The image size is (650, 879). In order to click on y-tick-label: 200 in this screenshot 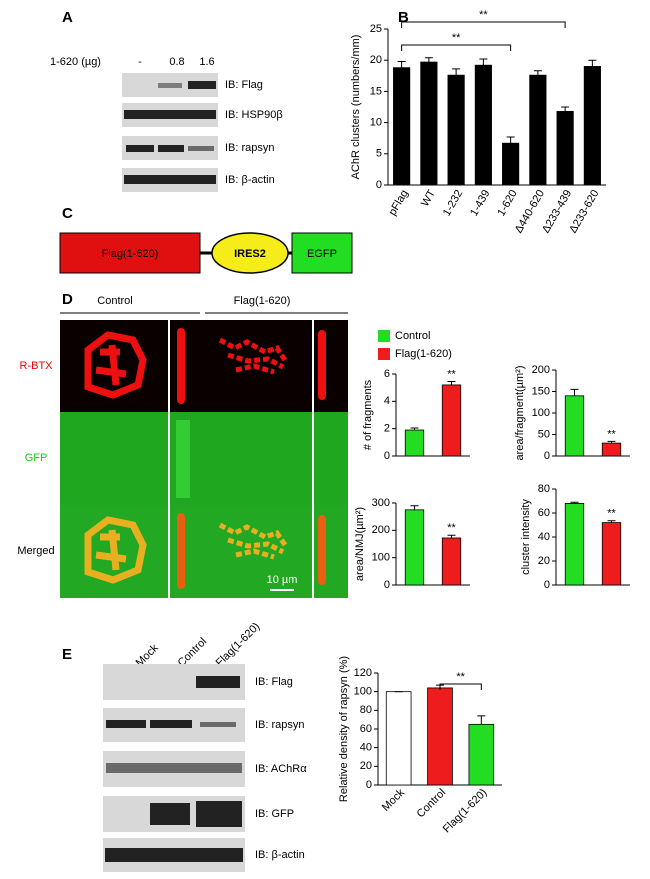, I will do `click(541, 370)`.